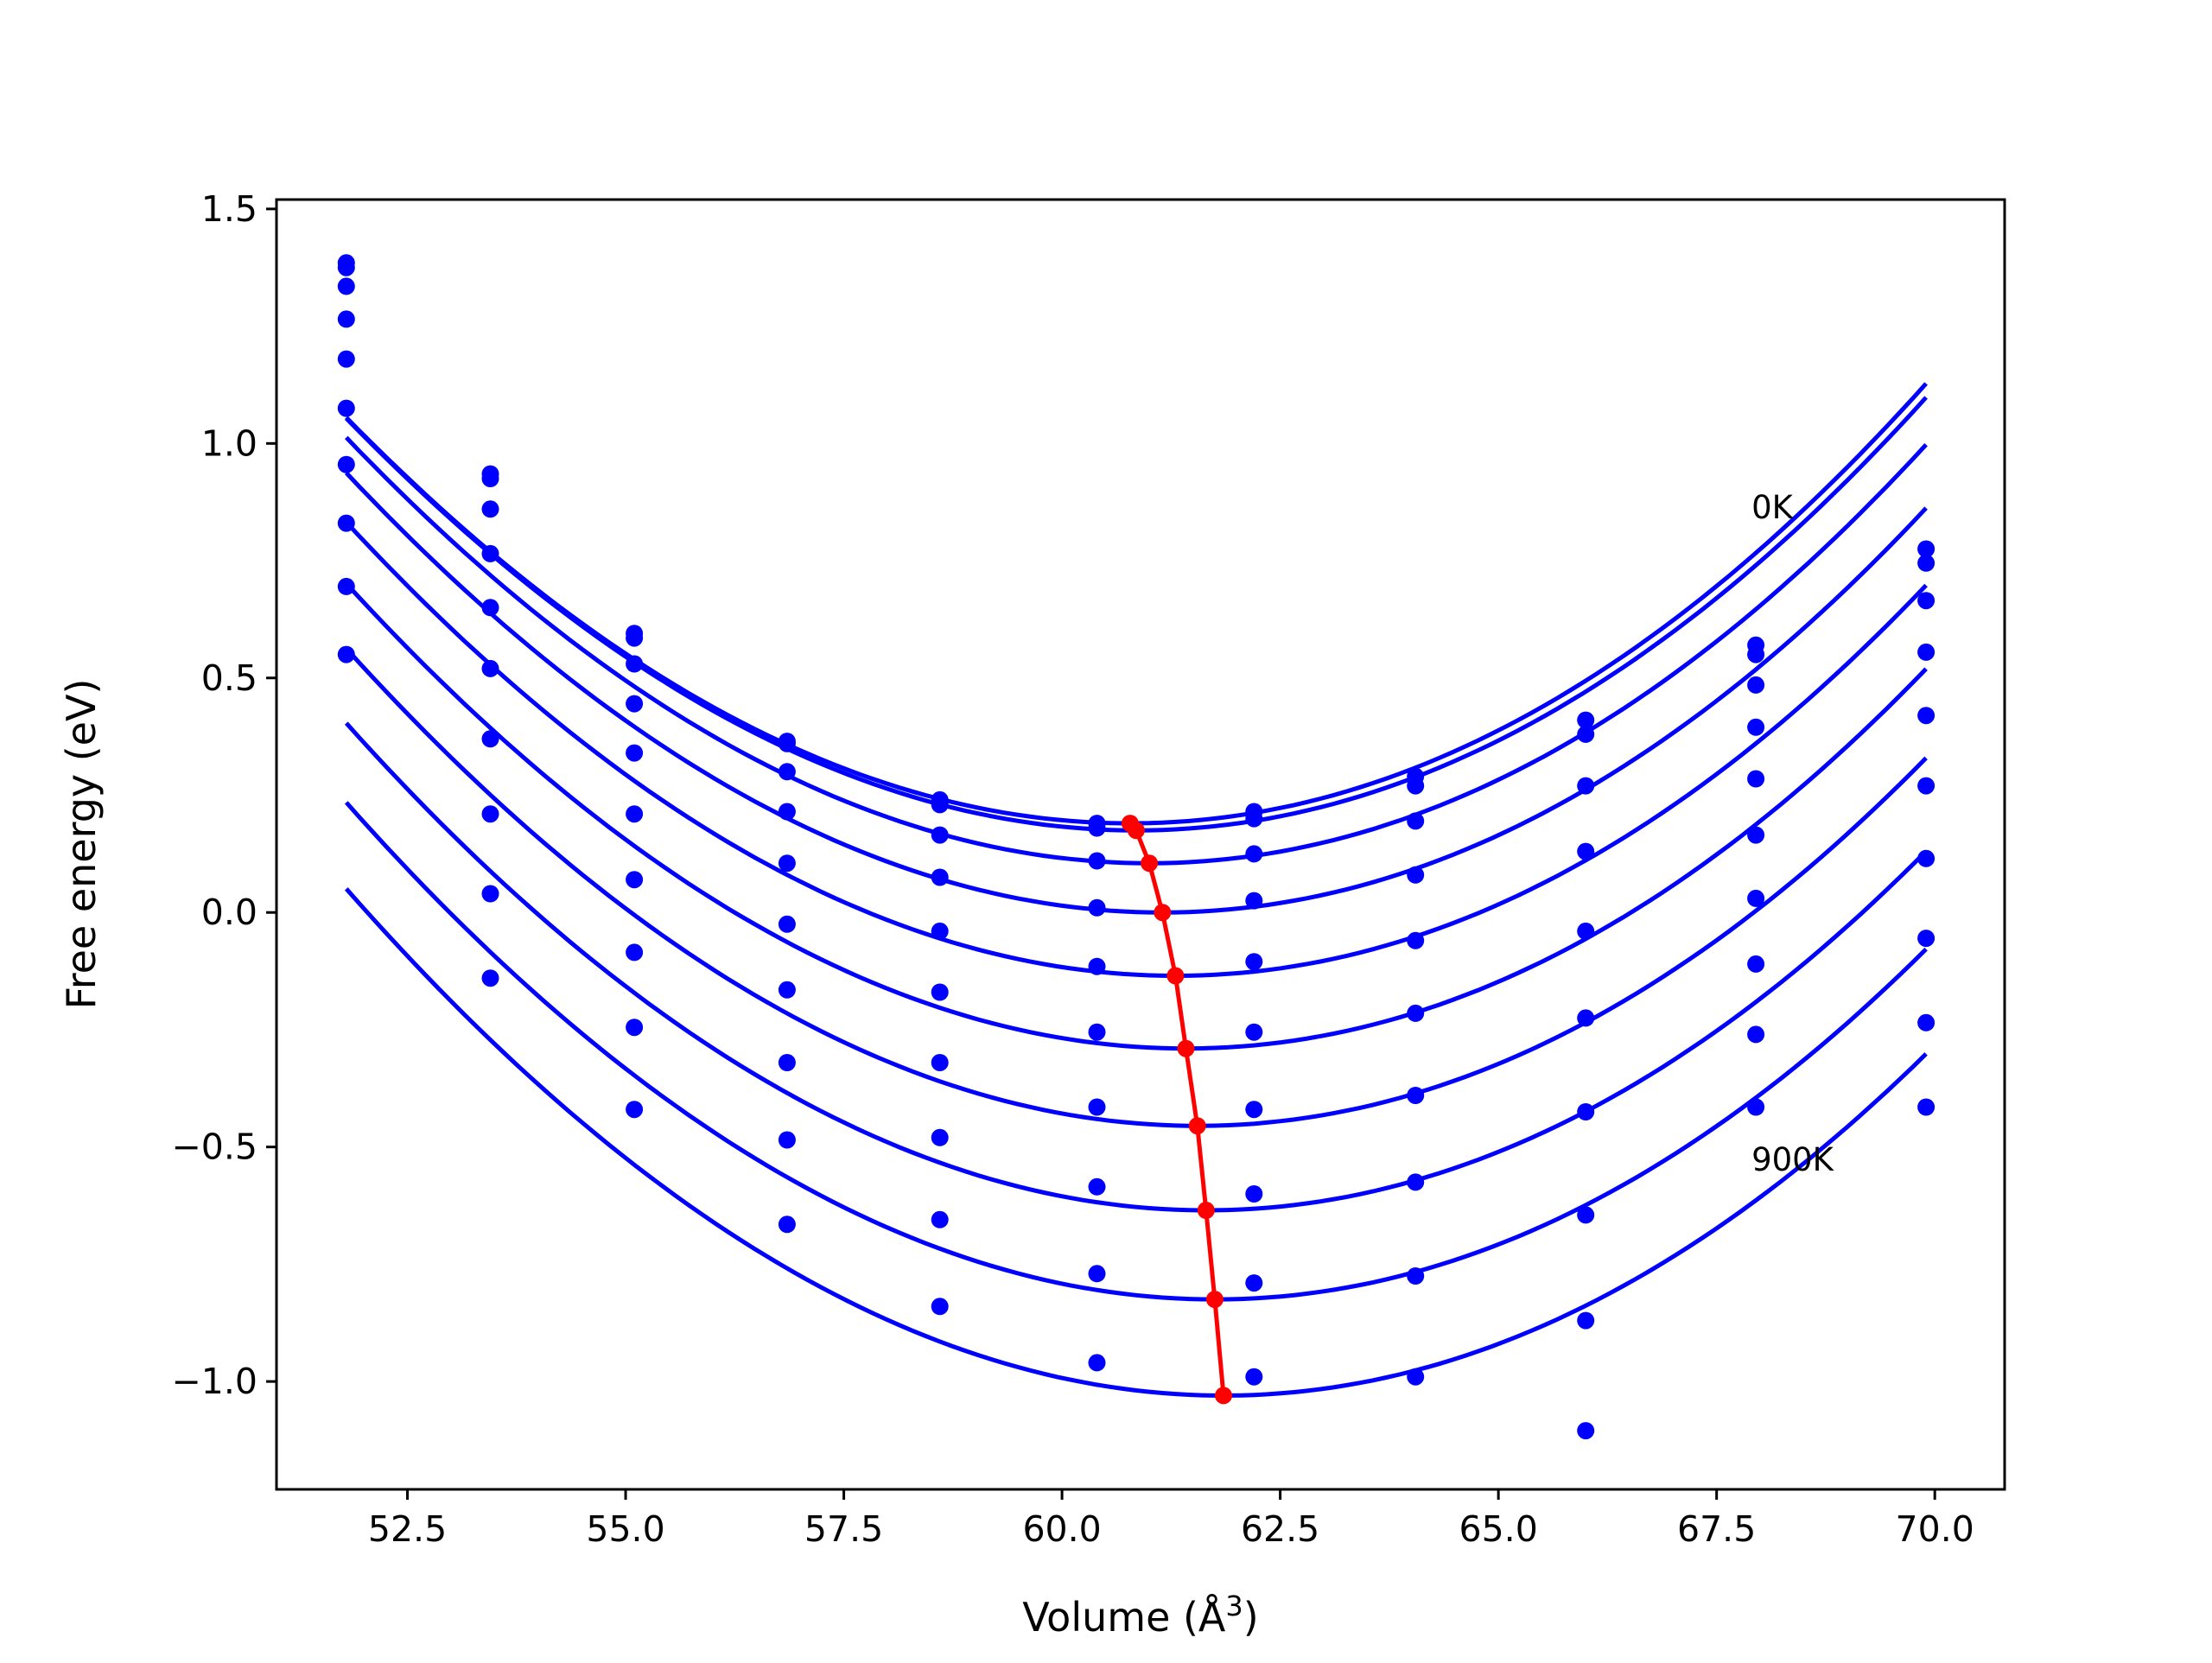 The width and height of the screenshot is (2212, 1663). What do you see at coordinates (229, 209) in the screenshot?
I see `y-tick-label: 1.5` at bounding box center [229, 209].